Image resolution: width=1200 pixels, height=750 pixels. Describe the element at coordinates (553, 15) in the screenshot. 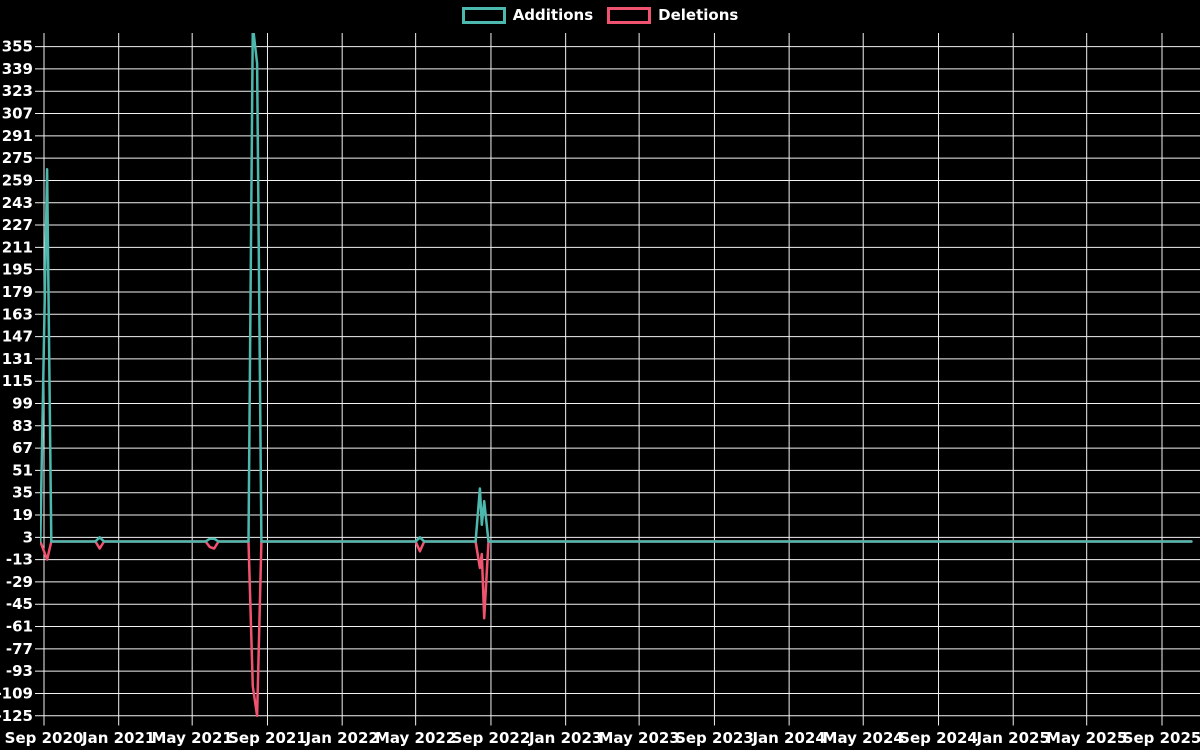

I see `legend-label-additions: Additions` at that location.